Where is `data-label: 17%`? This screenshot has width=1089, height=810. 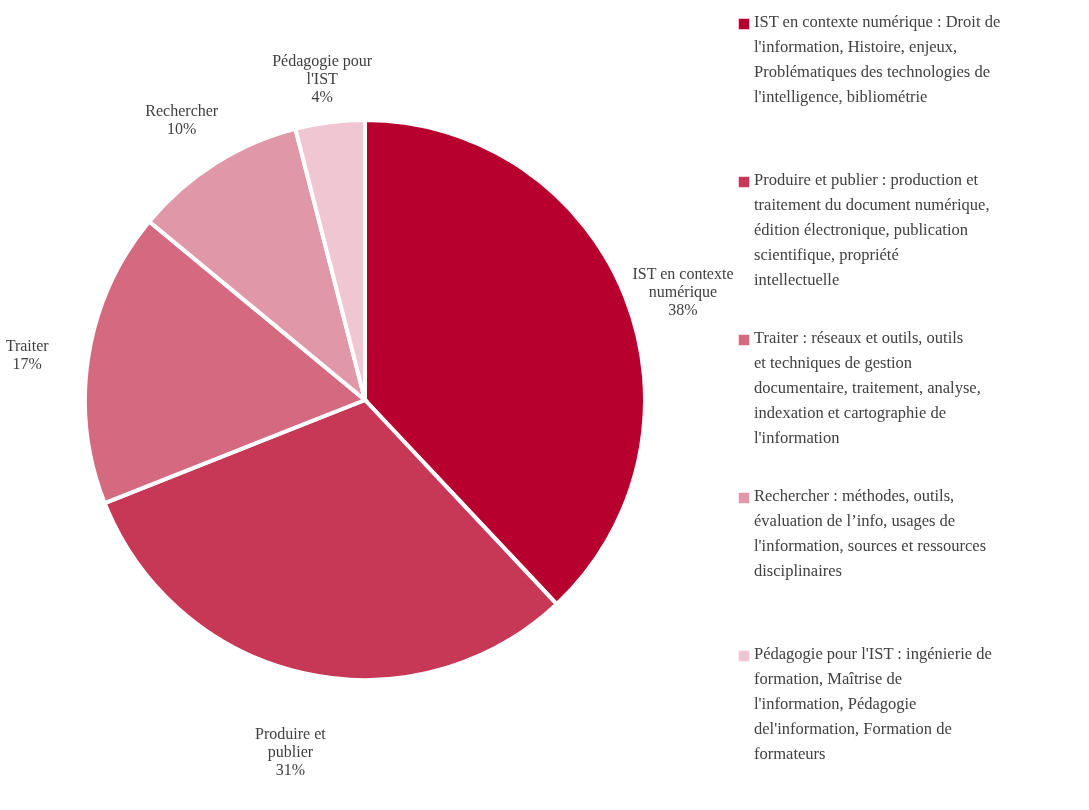 data-label: 17% is located at coordinates (27, 364).